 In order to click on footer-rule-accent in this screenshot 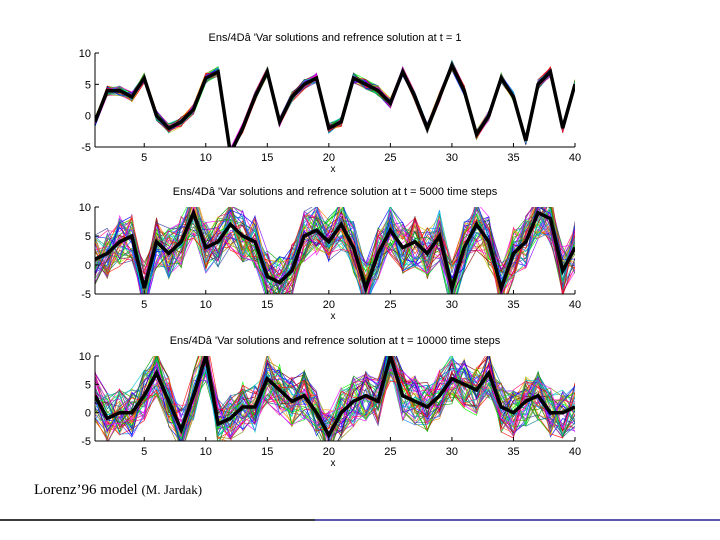, I will do `click(517, 520)`.